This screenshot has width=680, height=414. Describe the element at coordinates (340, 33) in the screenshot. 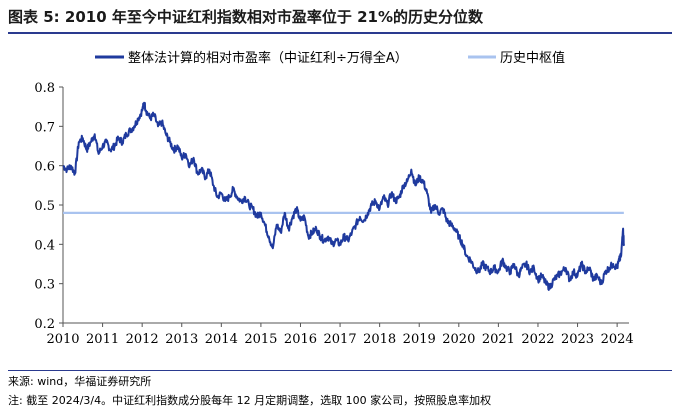

I see `title-divider` at that location.